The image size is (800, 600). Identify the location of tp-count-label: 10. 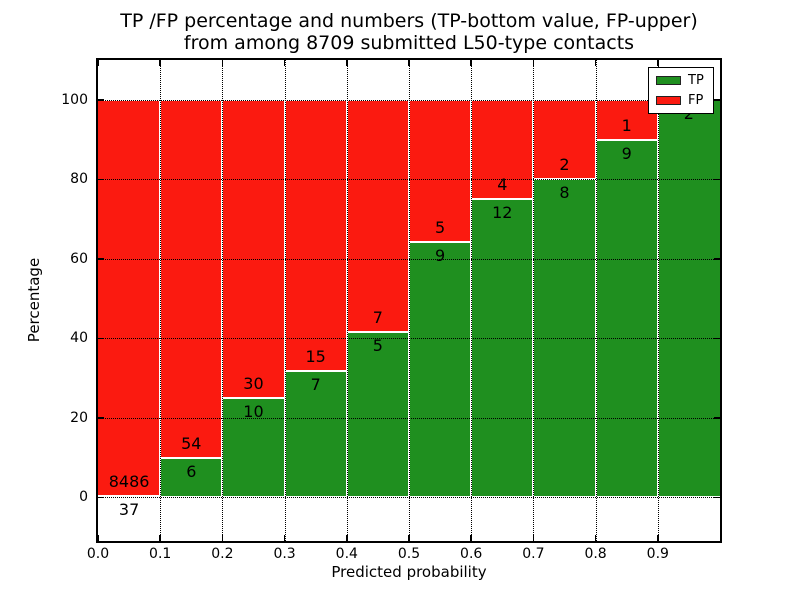
(253, 411).